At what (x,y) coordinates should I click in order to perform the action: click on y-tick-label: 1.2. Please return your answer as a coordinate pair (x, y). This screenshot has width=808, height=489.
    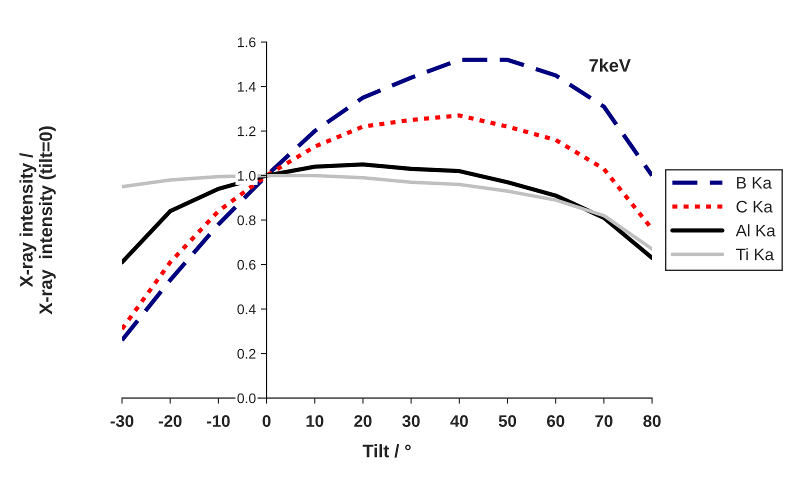
    Looking at the image, I should click on (247, 131).